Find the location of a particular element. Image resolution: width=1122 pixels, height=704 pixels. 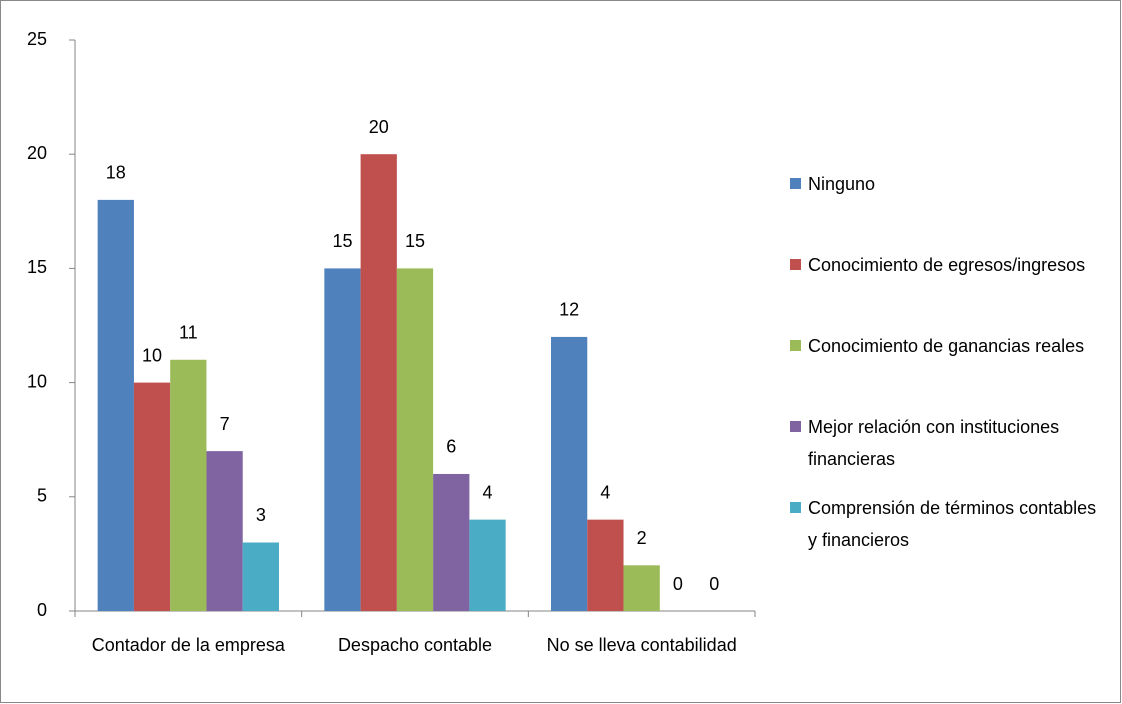

y-tick-label: 0 is located at coordinates (42, 610).